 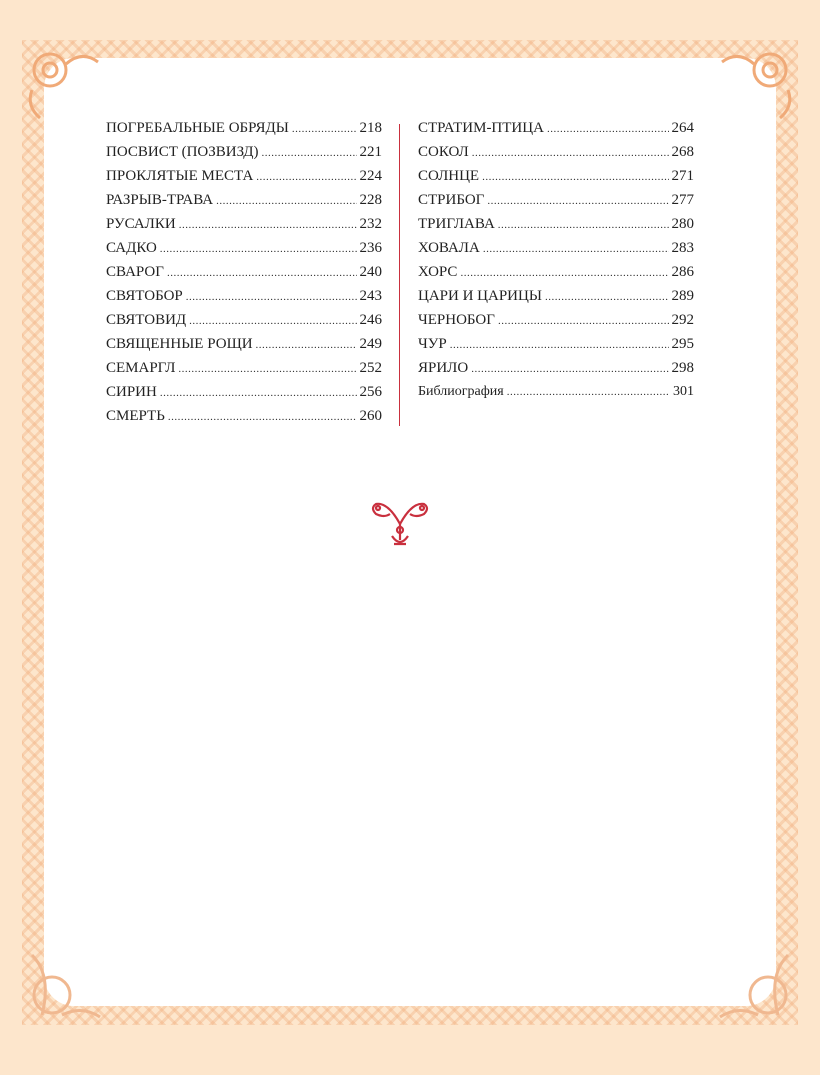 I want to click on toc-entry: СВЯЩЕННЫЕ РОЩИ 249, so click(x=244, y=348).